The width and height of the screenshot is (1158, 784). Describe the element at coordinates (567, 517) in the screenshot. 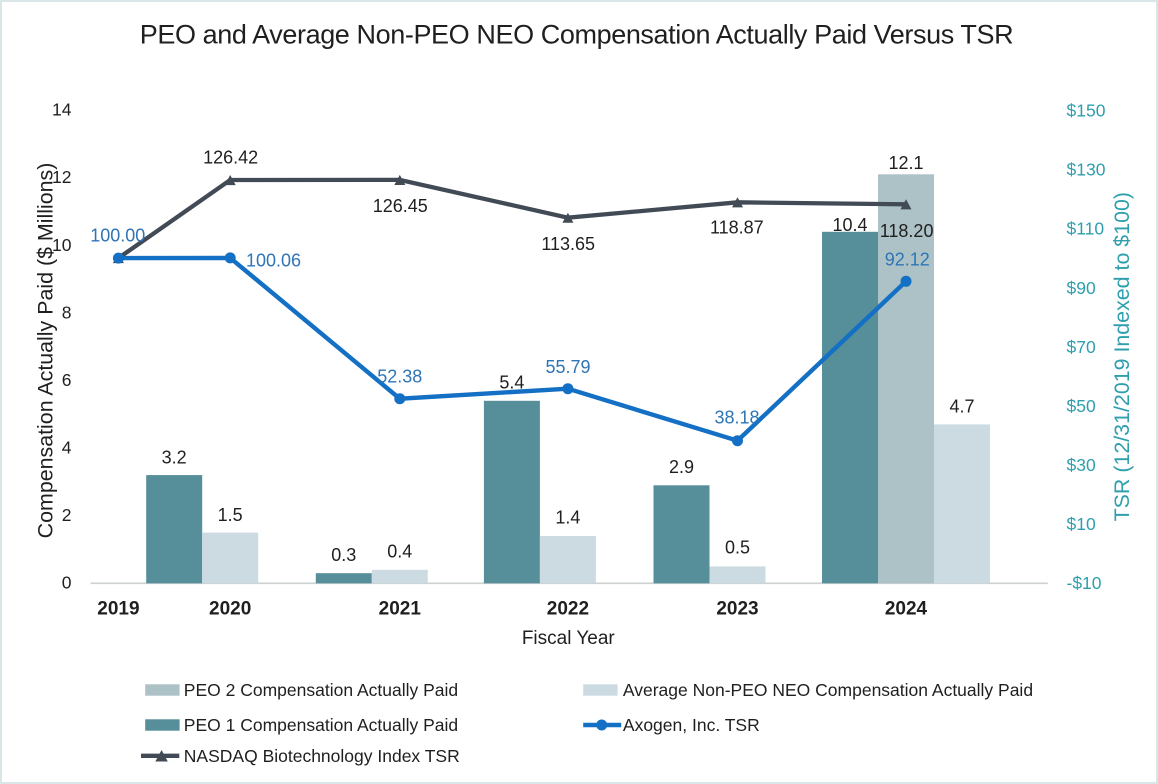

I see `svg-text: 1.4` at that location.